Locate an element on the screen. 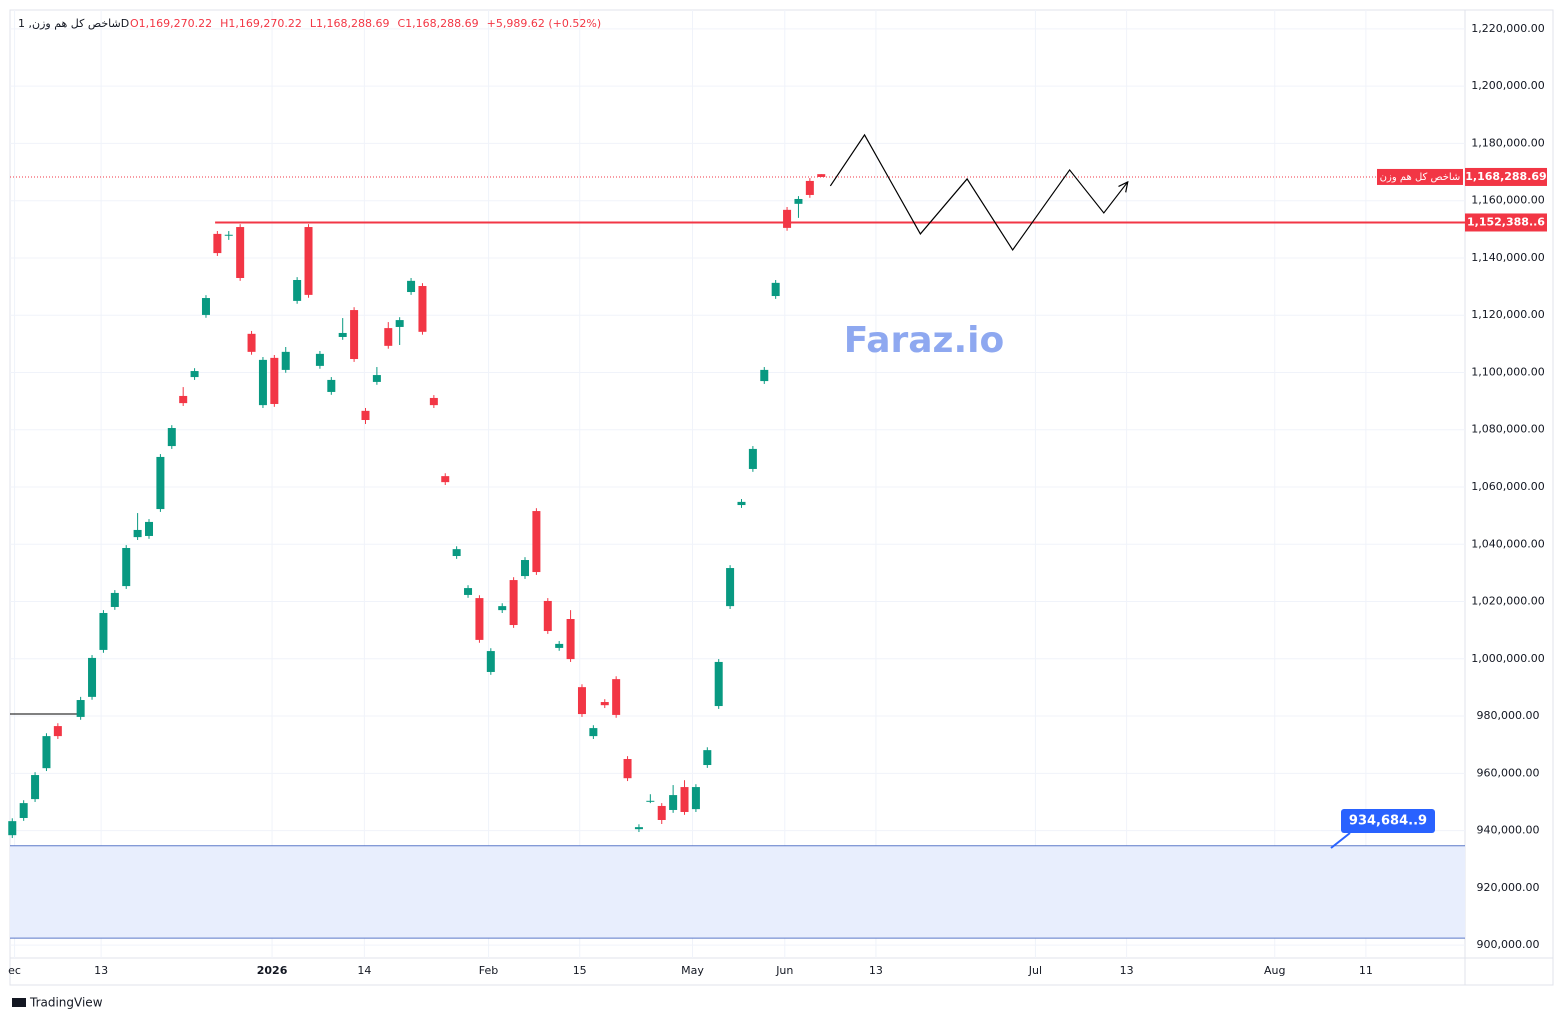 This screenshot has height=1025, width=1563. y-tick-label: 1,140,000.00 is located at coordinates (1507, 257).